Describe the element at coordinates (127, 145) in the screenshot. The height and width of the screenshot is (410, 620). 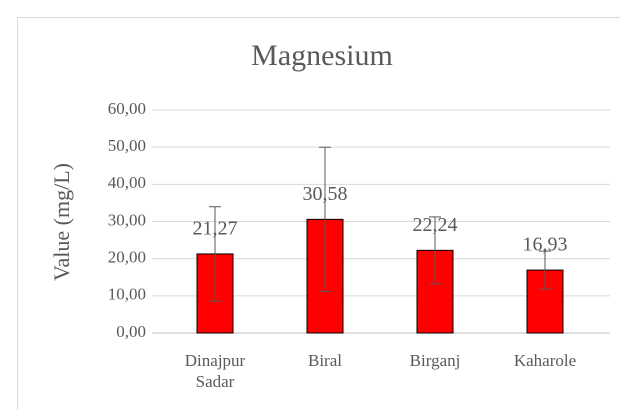
I see `y-tick-label: 50,00` at that location.